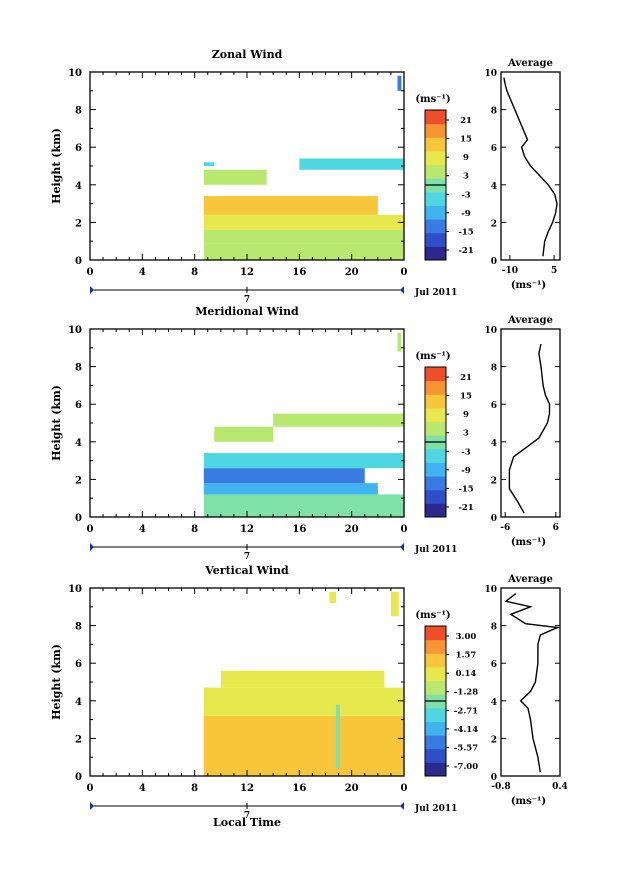 Image resolution: width=619 pixels, height=873 pixels. Describe the element at coordinates (247, 54) in the screenshot. I see `panel-title: Zonal Wind` at that location.